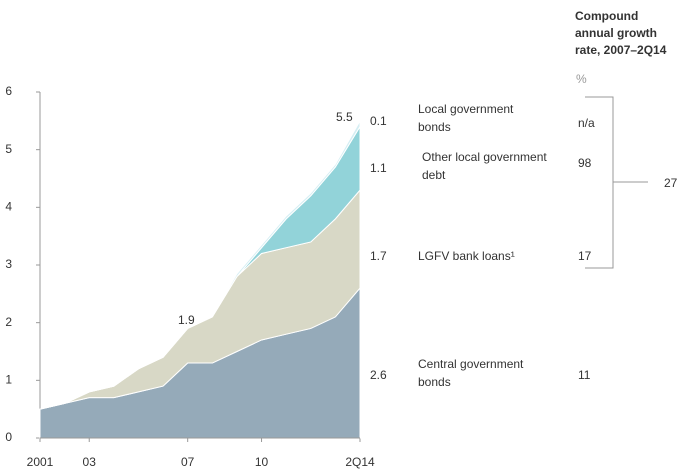  What do you see at coordinates (378, 121) in the screenshot?
I see `value-label: 0.1` at bounding box center [378, 121].